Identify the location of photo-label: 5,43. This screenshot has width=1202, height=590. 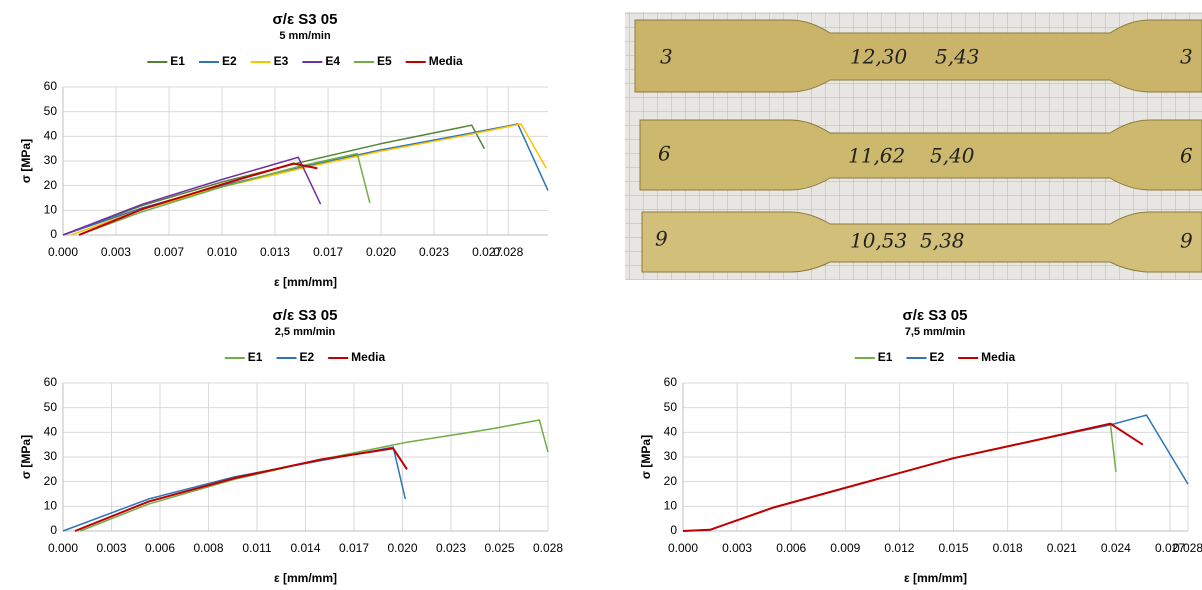
(957, 57).